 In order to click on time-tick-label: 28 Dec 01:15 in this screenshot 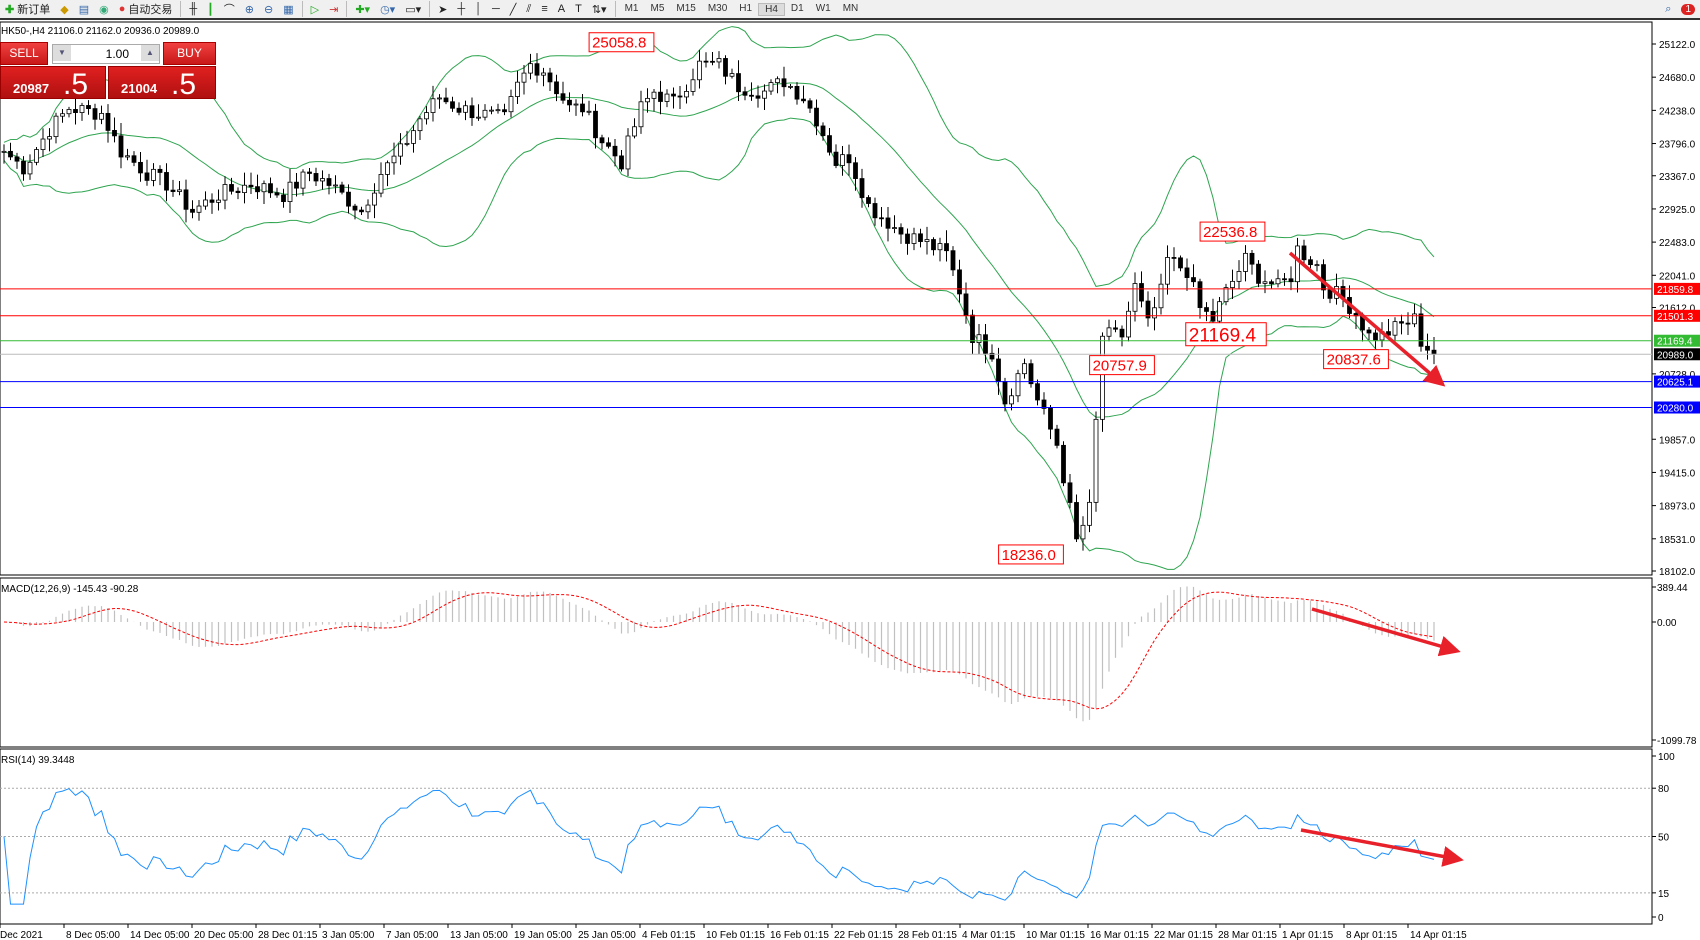, I will do `click(288, 935)`.